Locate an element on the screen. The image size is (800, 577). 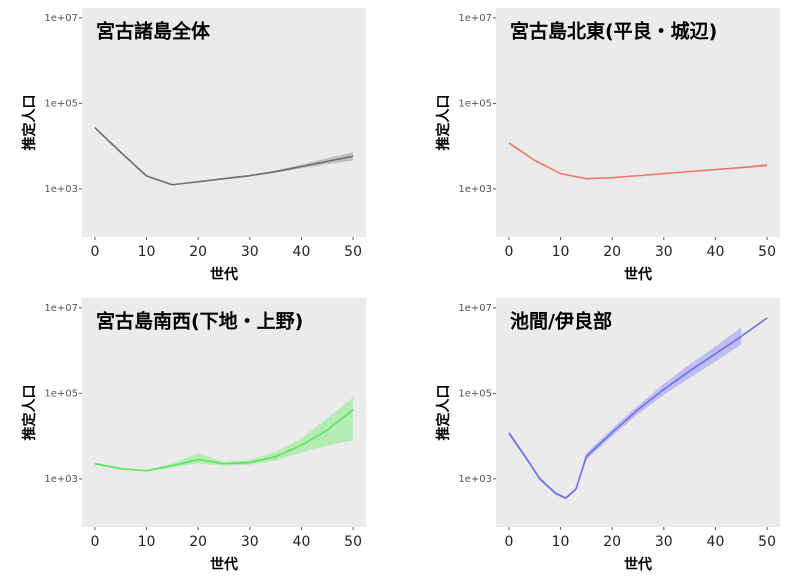
panel-title: 宮古諸島全体 is located at coordinates (153, 31).